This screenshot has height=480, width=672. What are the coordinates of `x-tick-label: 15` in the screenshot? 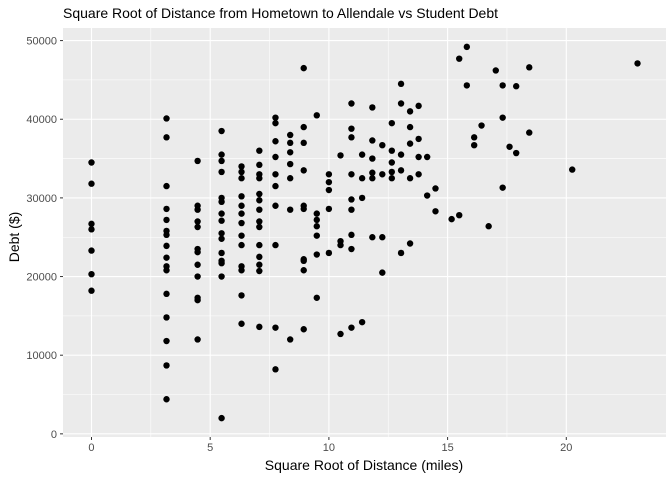 It's located at (447, 448).